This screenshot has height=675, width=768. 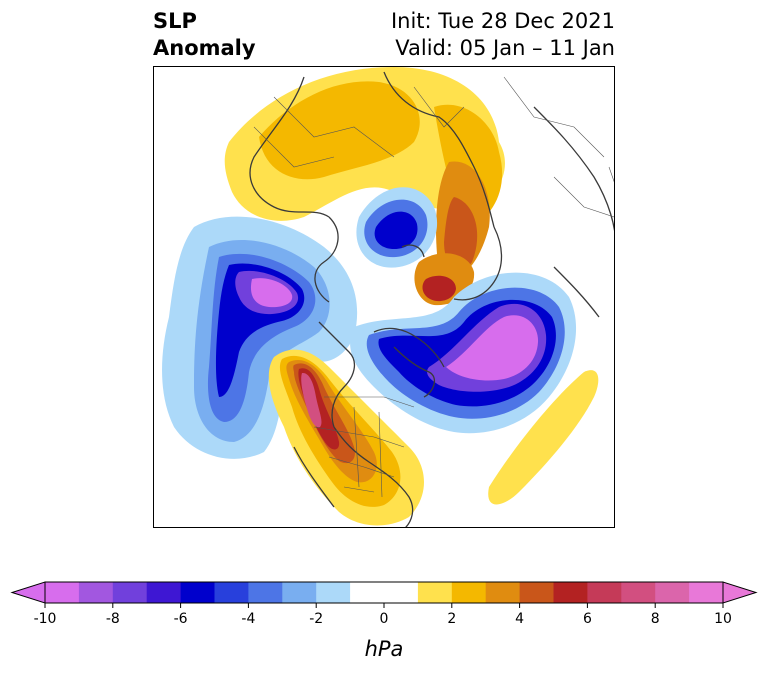 What do you see at coordinates (723, 619) in the screenshot?
I see `colorbar-tick-label: 10` at bounding box center [723, 619].